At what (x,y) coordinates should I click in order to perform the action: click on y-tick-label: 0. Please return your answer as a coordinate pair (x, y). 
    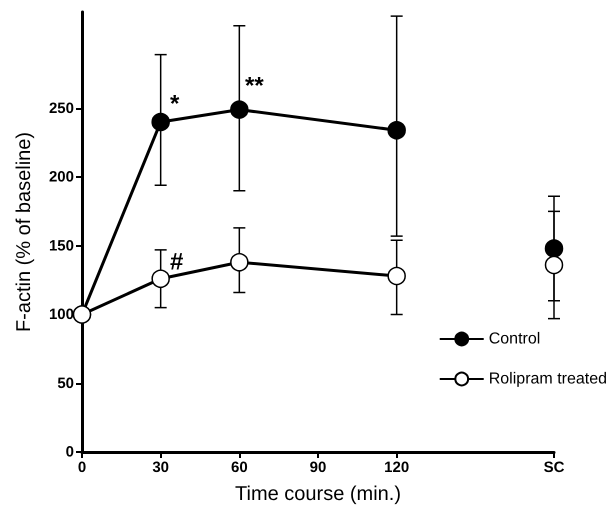
    Looking at the image, I should click on (70, 452).